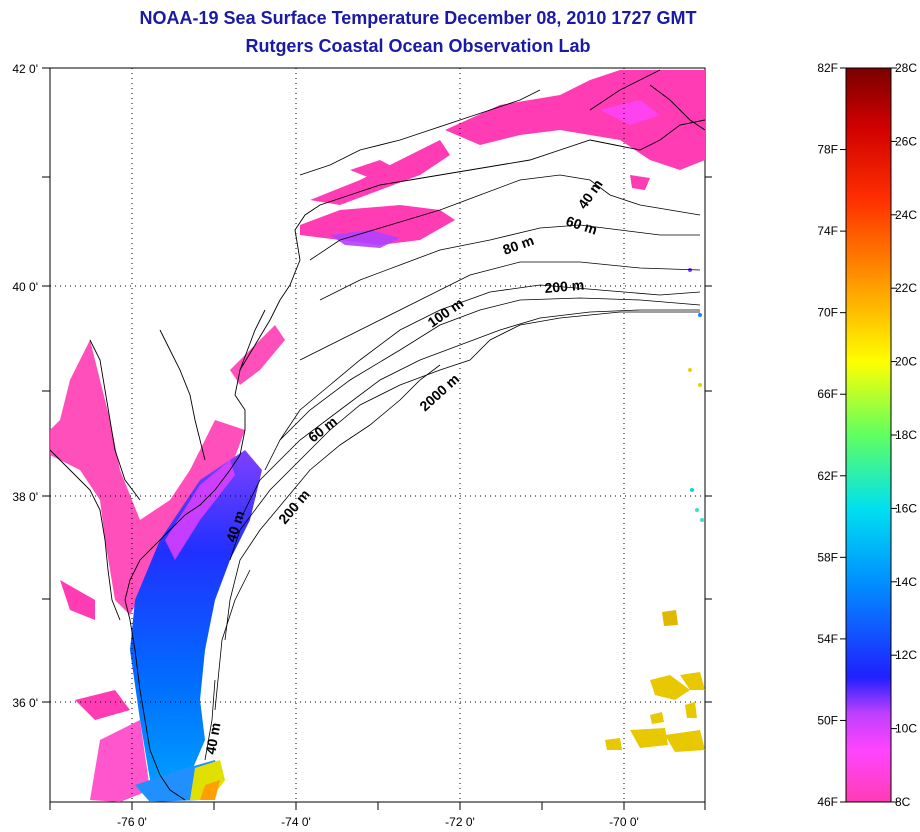  I want to click on colorbar-label-f: 50F, so click(827, 720).